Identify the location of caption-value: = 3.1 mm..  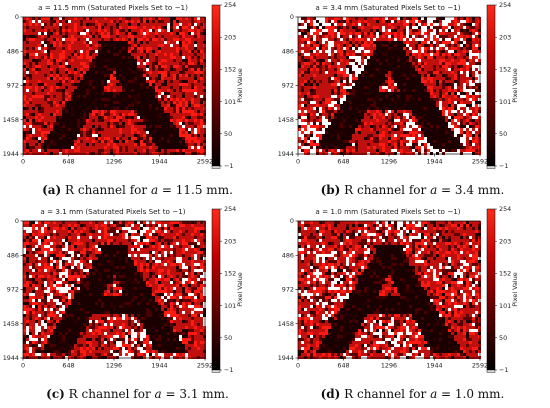
(195, 394).